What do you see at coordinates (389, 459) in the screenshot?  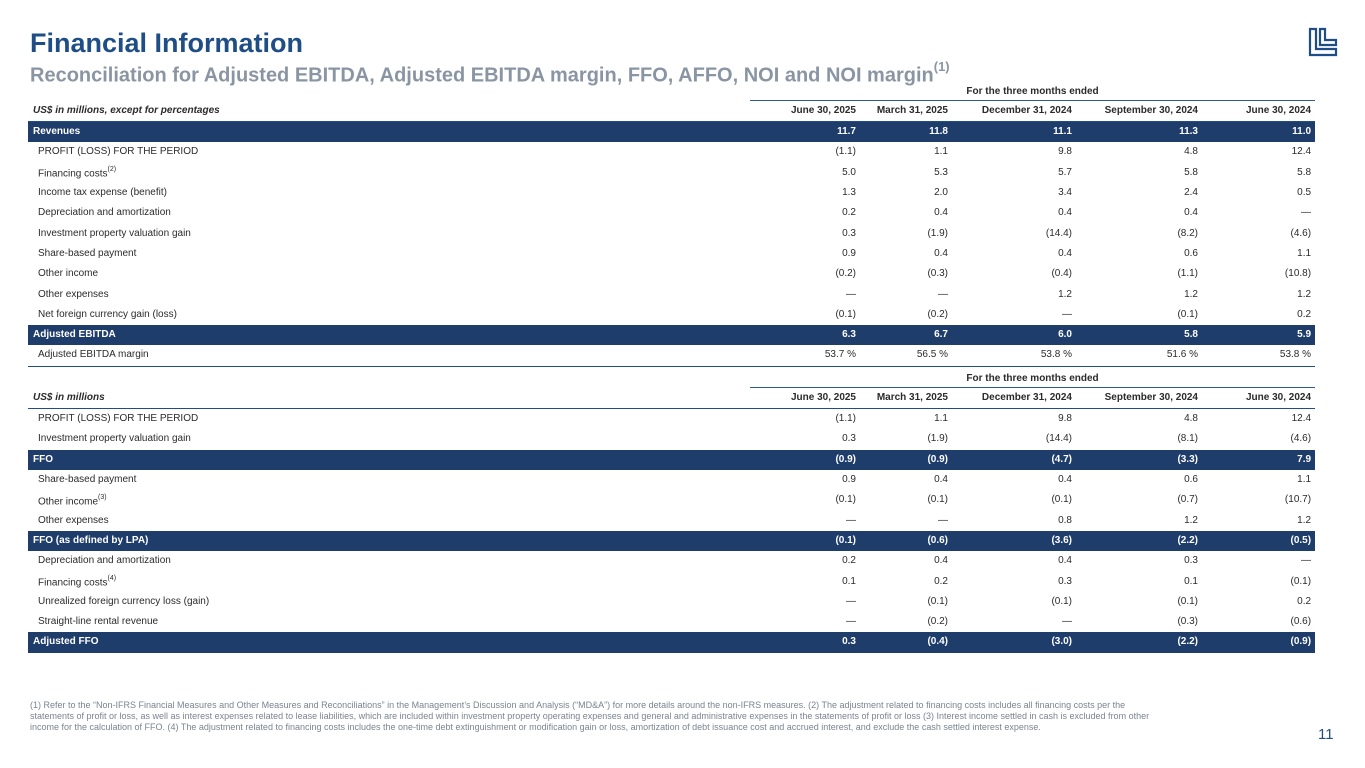 I see `row-label: FFO` at bounding box center [389, 459].